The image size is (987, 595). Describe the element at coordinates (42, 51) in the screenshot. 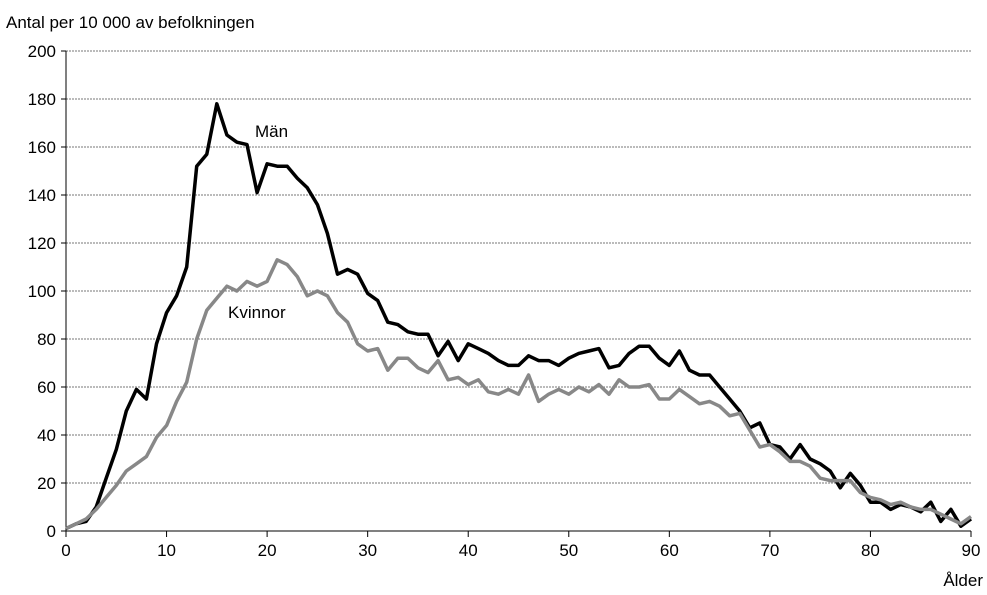

I see `y-tick-label: 200` at that location.